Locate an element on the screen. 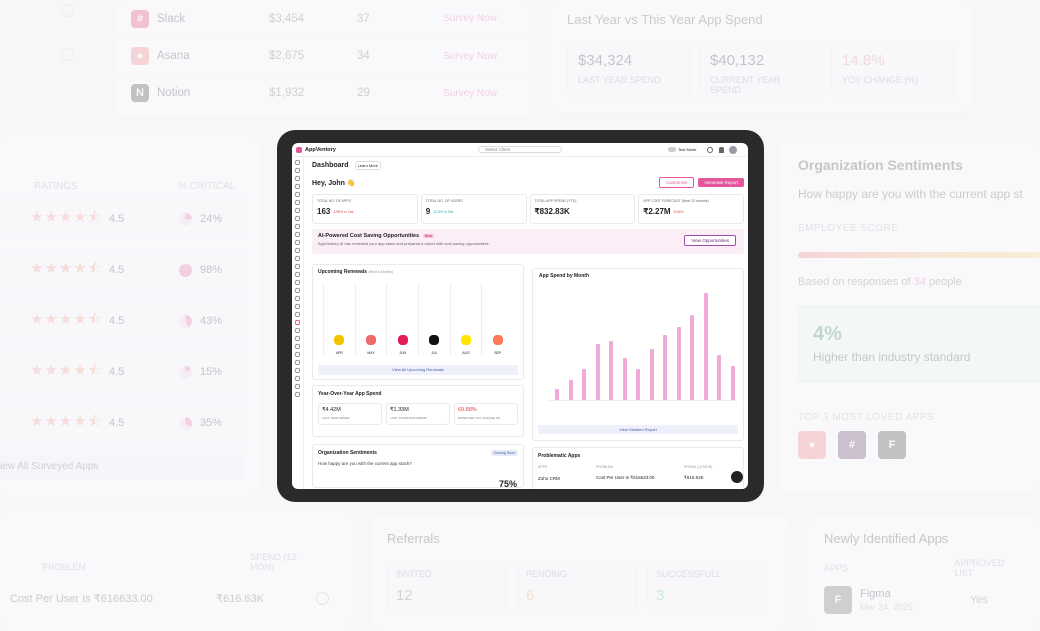  kpi-label: TOTAL NO. OF USERS is located at coordinates (444, 201).